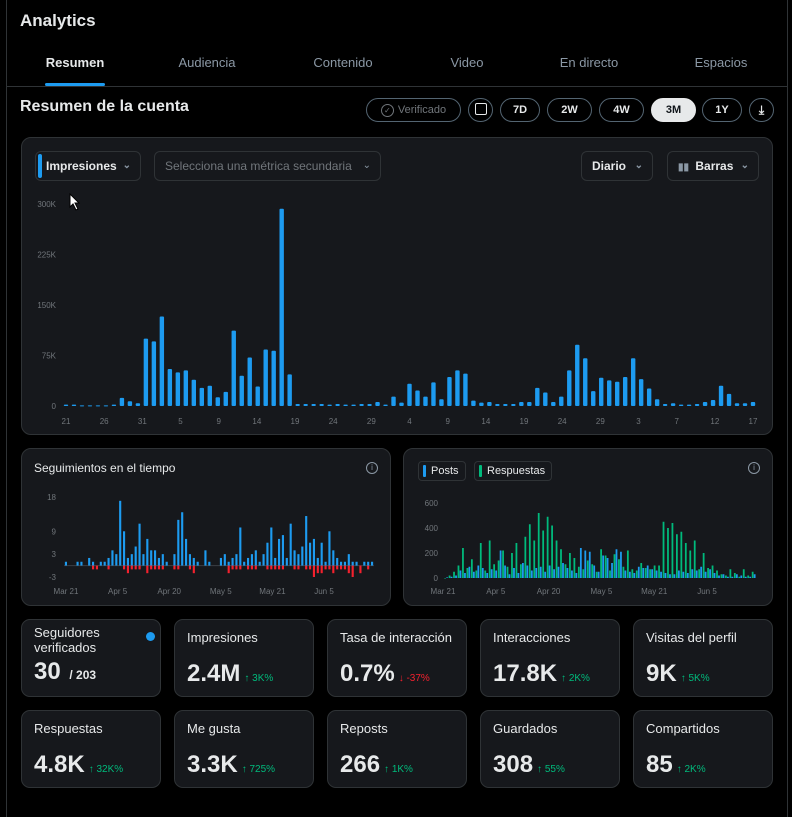  I want to click on stat-verified-followers: Seguidores verificados 30 / 203, so click(91, 658).